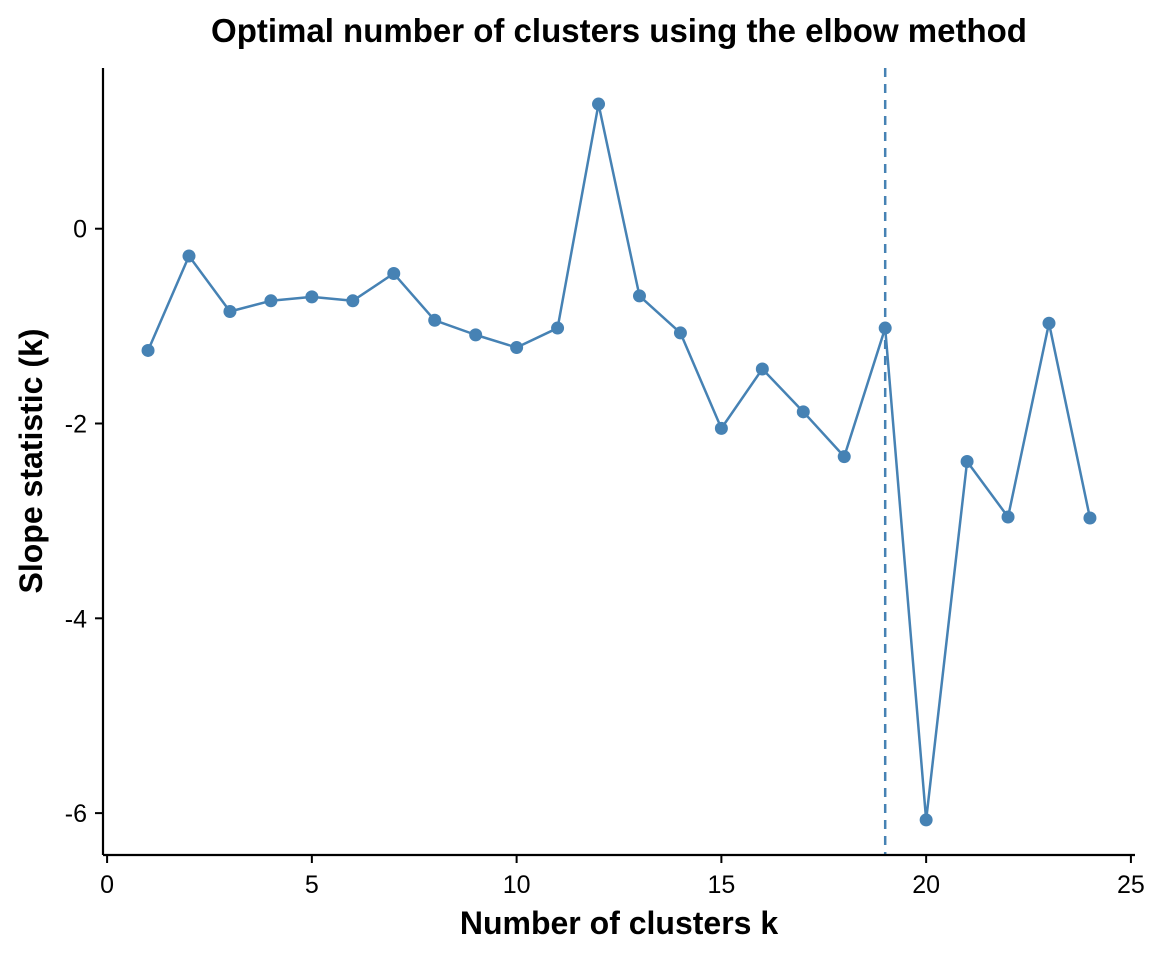  Describe the element at coordinates (1131, 885) in the screenshot. I see `x-tick-label: 25` at that location.